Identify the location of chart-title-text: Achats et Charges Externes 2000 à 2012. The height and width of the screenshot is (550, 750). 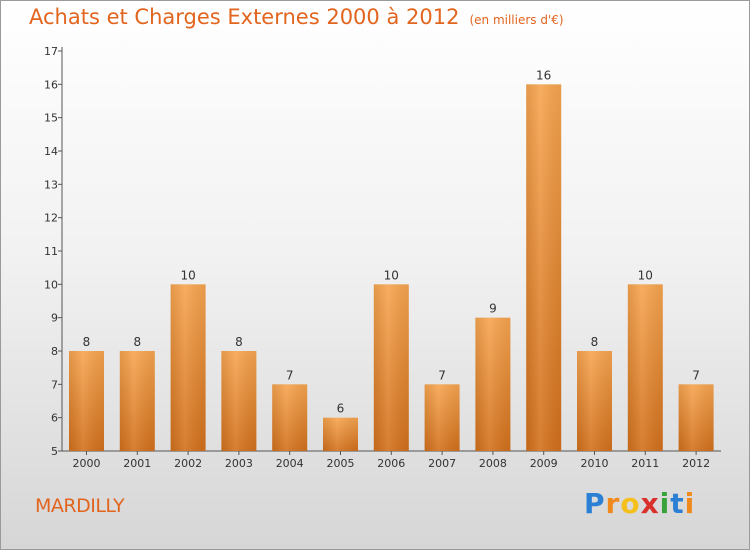
(244, 17).